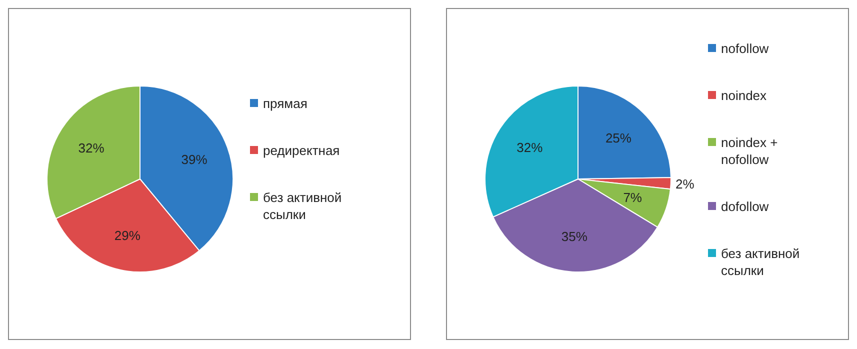 This screenshot has height=349, width=857. I want to click on legend-label: dofollow, so click(745, 206).